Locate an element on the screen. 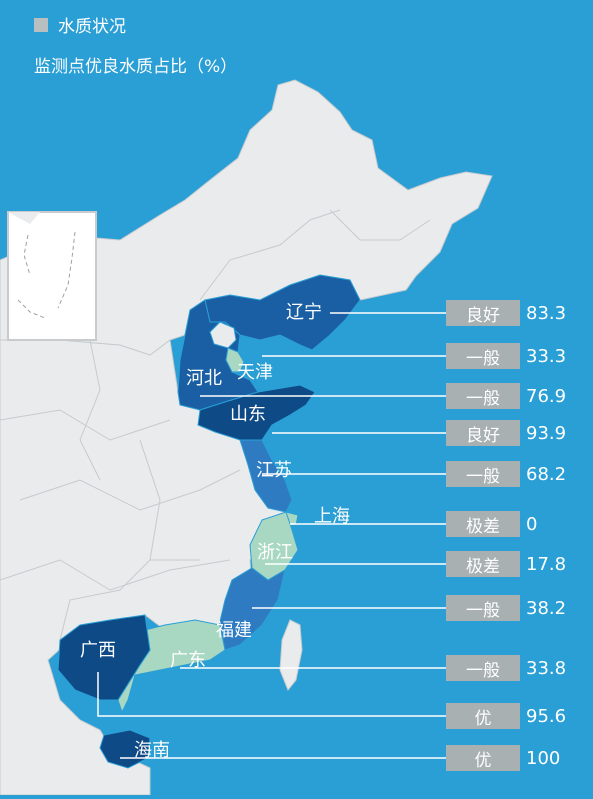  subtitle: 监测点优良水质占比（%） is located at coordinates (136, 67).